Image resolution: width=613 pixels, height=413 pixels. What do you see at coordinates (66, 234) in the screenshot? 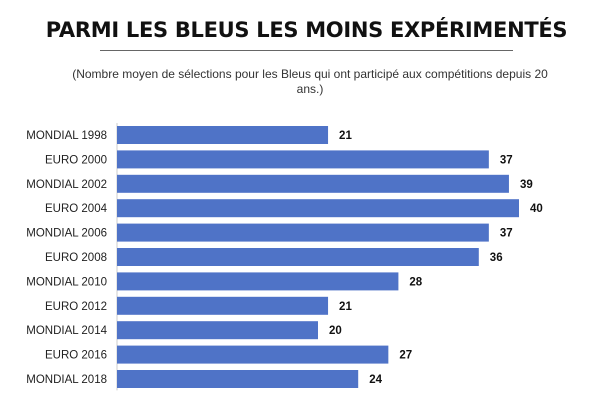
I see `category-label: MONDIAL 2006` at bounding box center [66, 234].